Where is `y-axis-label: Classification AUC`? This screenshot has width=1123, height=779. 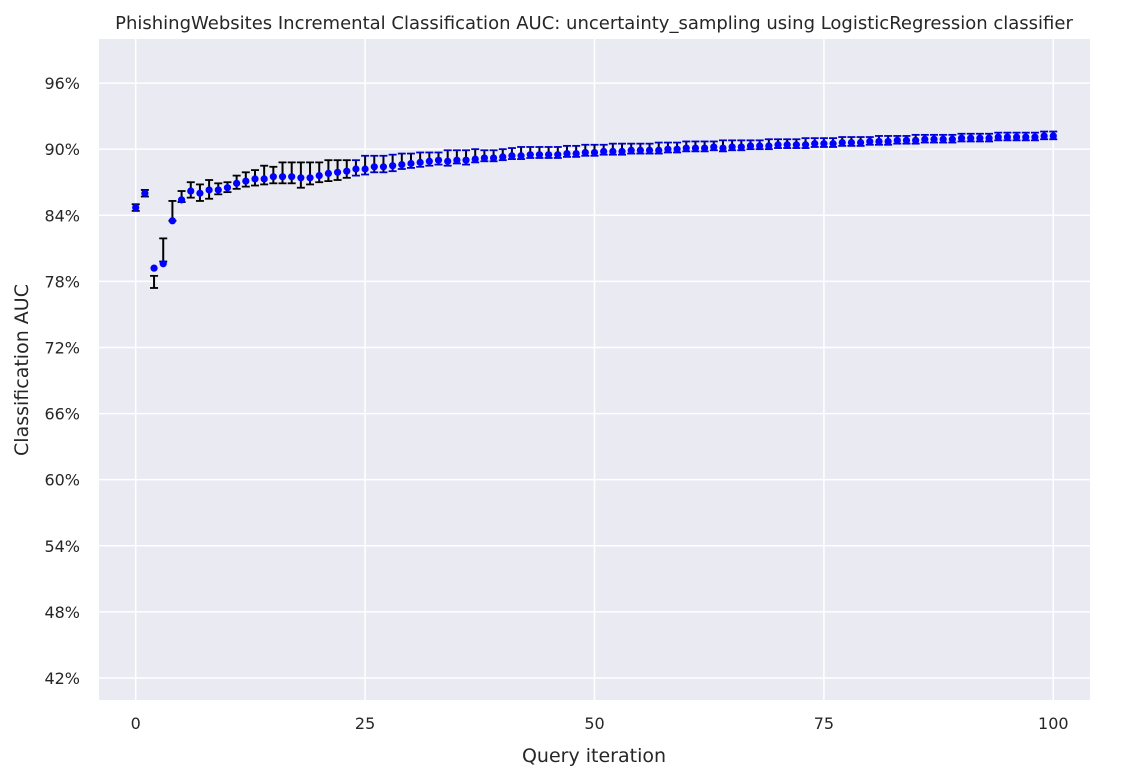
y-axis-label: Classification AUC is located at coordinates (22, 370).